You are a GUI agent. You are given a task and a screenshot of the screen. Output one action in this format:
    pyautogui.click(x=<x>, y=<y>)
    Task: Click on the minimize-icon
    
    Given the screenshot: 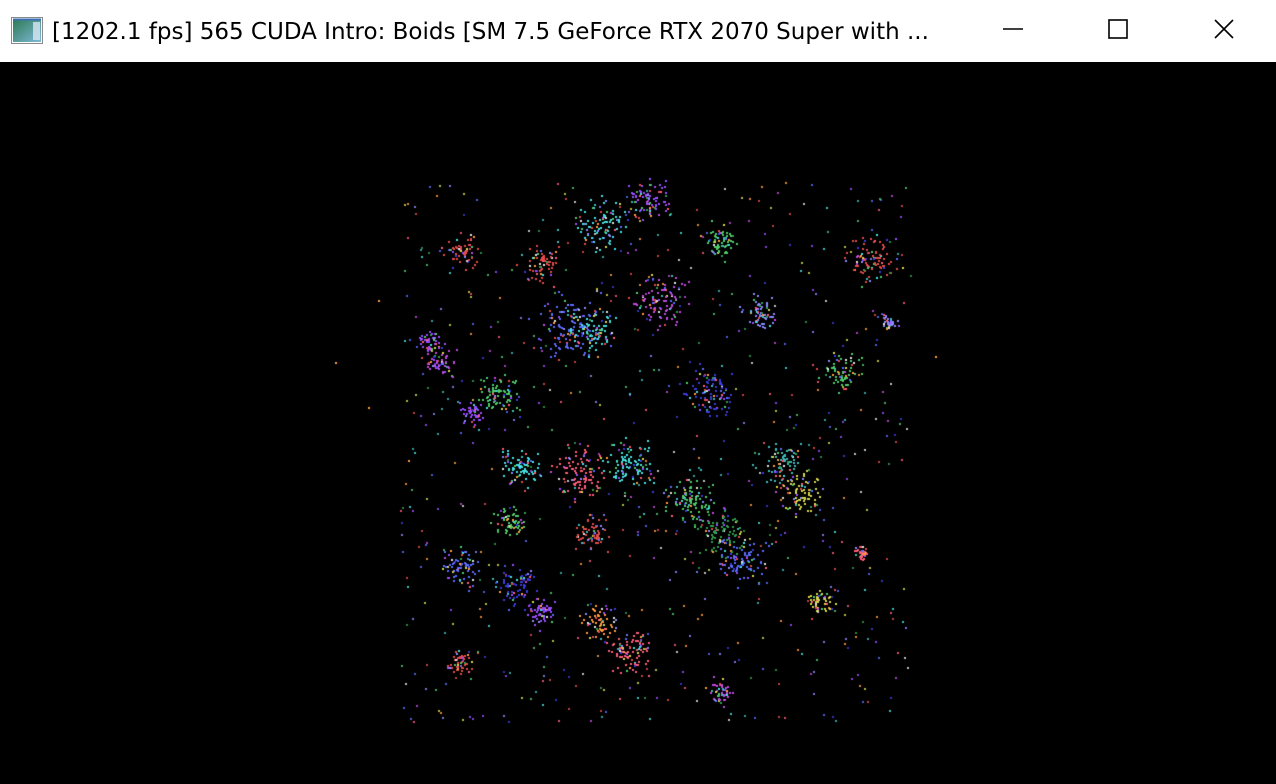 What is the action you would take?
    pyautogui.click(x=1013, y=31)
    